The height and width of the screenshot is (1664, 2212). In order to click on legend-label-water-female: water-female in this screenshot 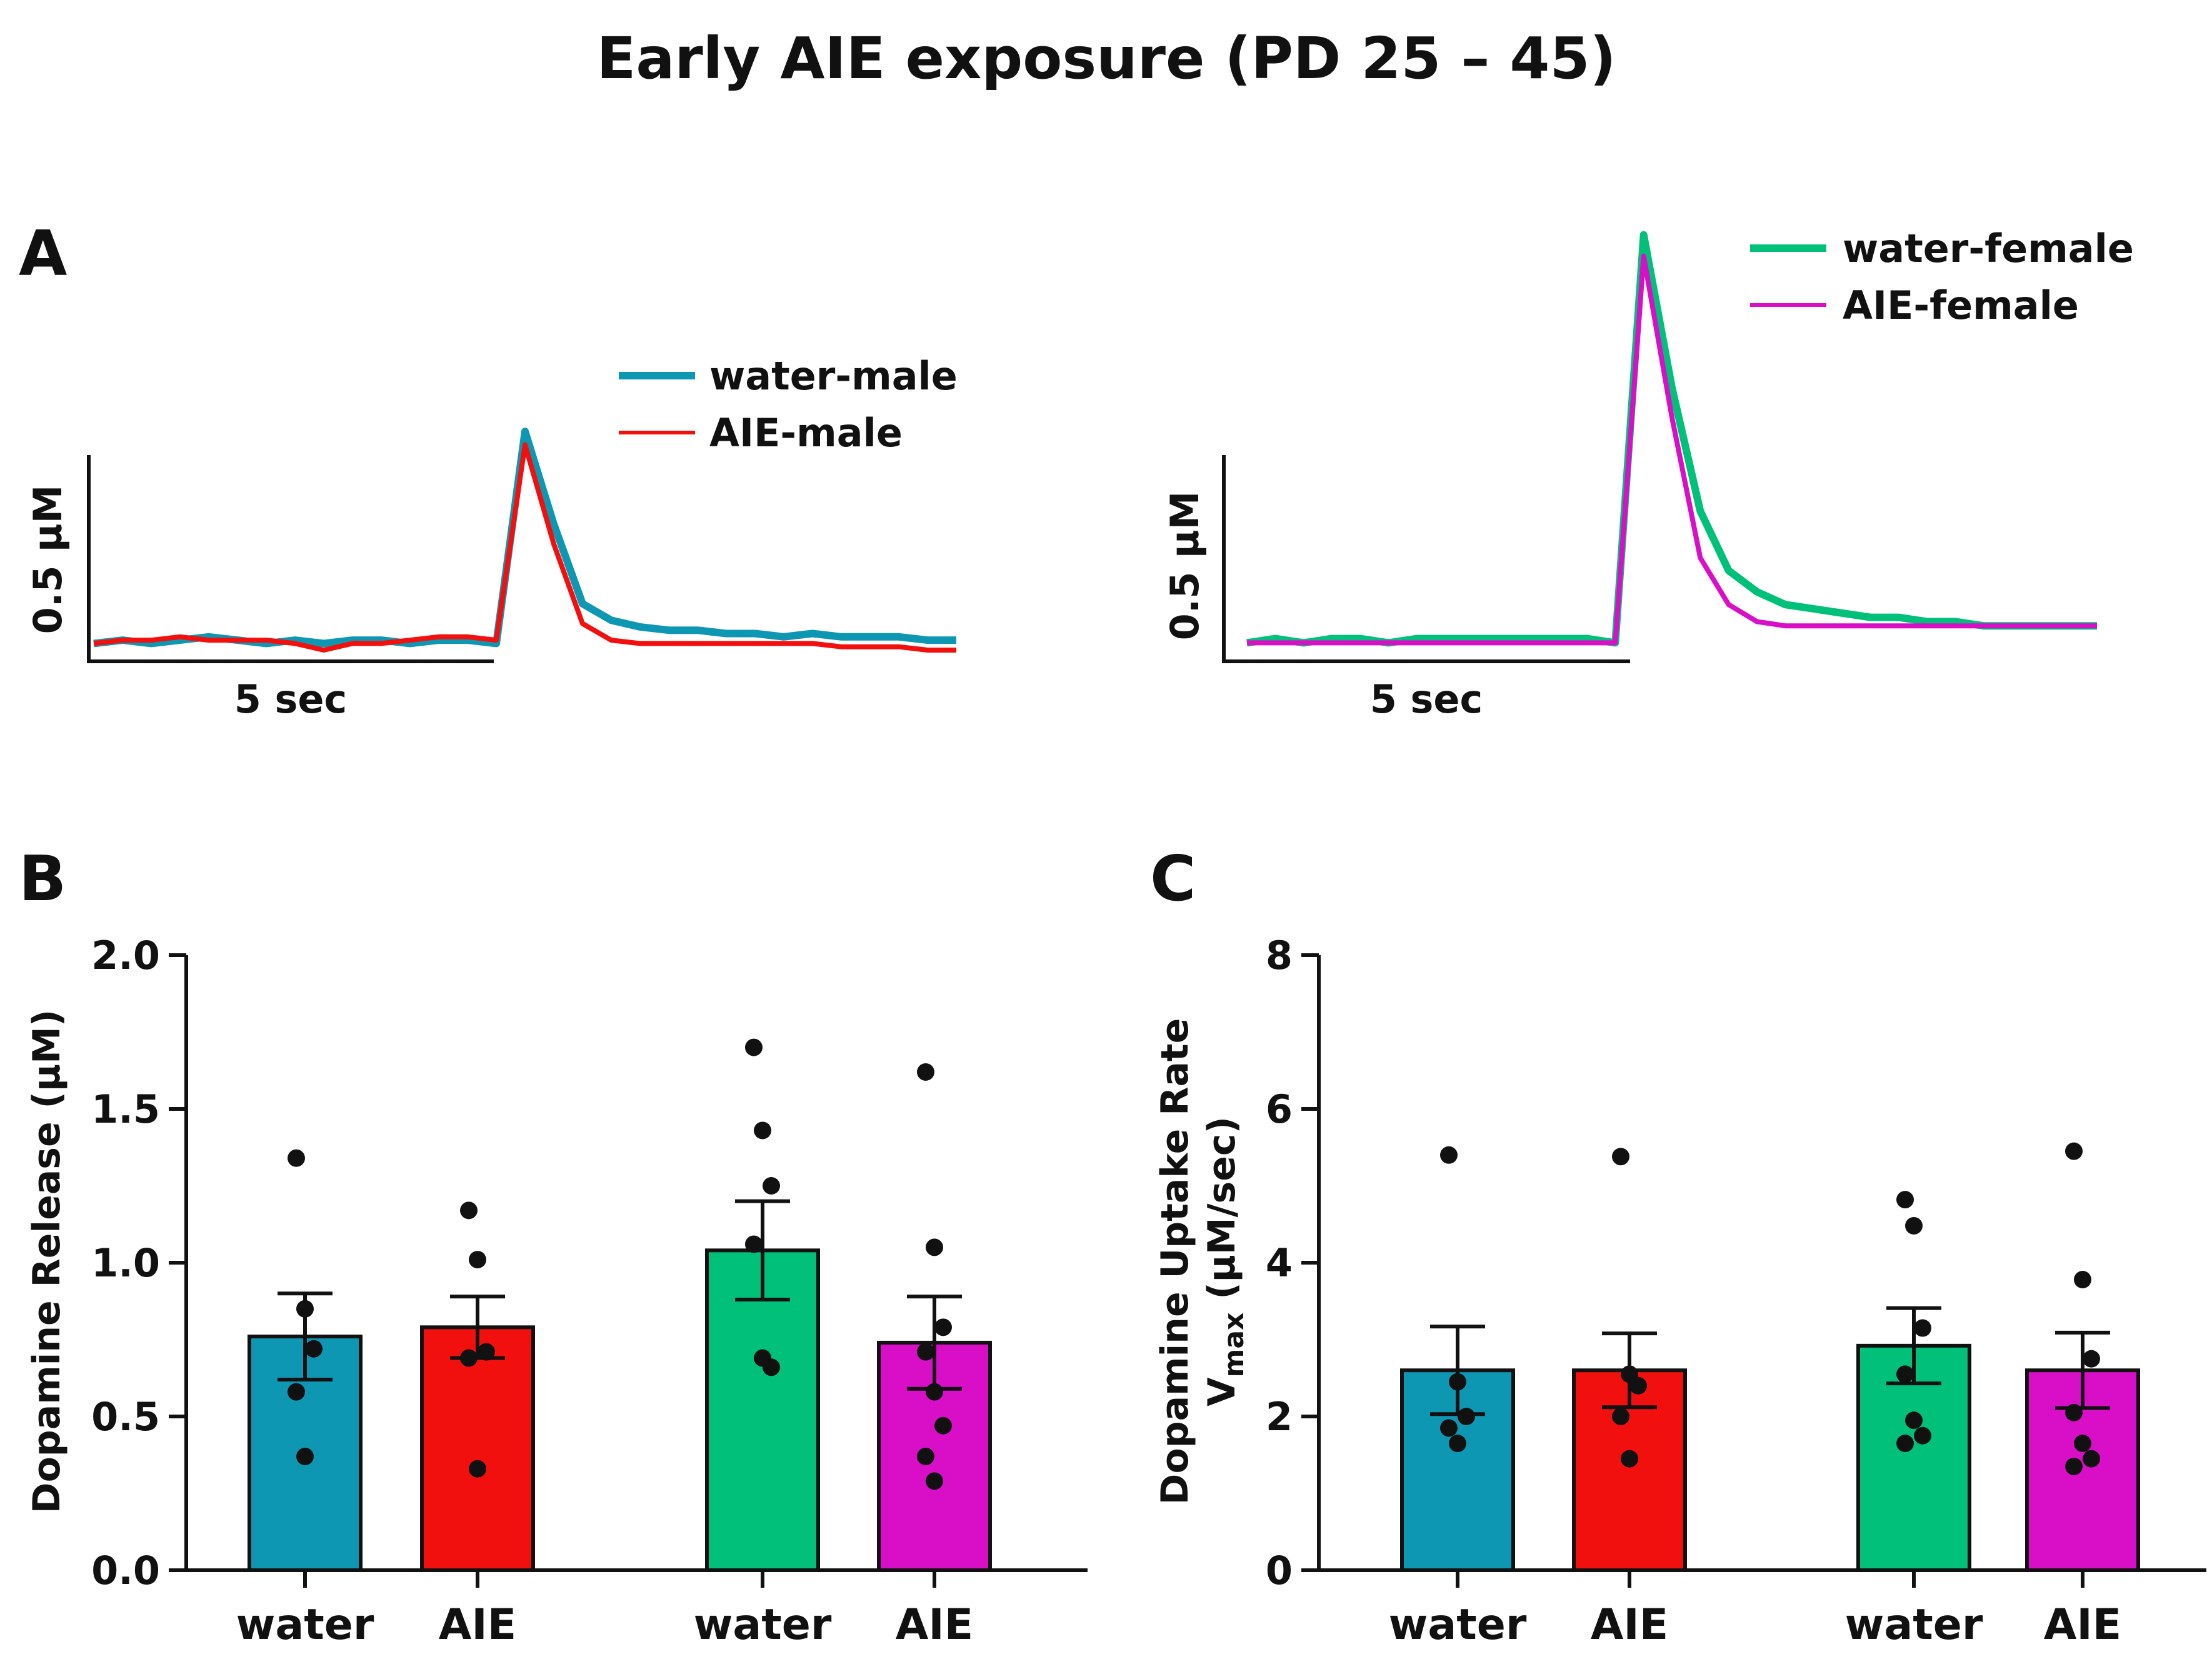, I will do `click(1988, 248)`.